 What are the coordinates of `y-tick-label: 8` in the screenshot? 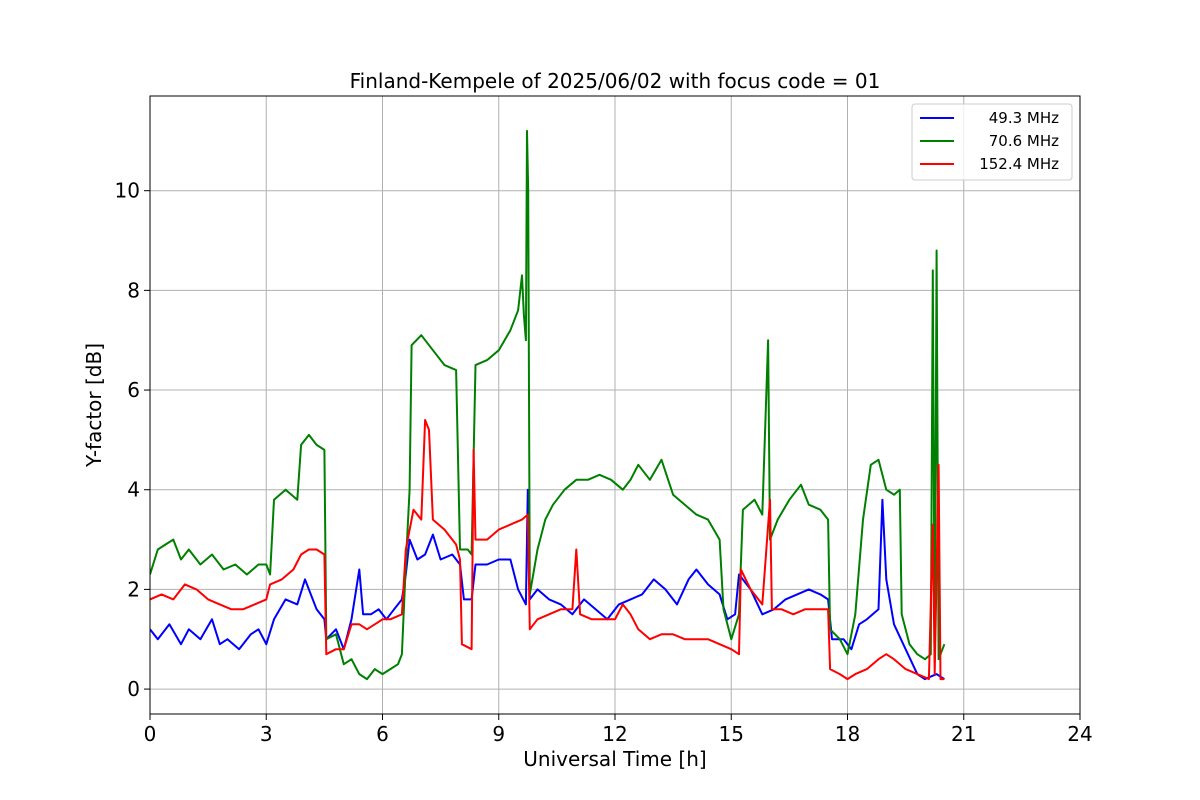 It's located at (133, 290).